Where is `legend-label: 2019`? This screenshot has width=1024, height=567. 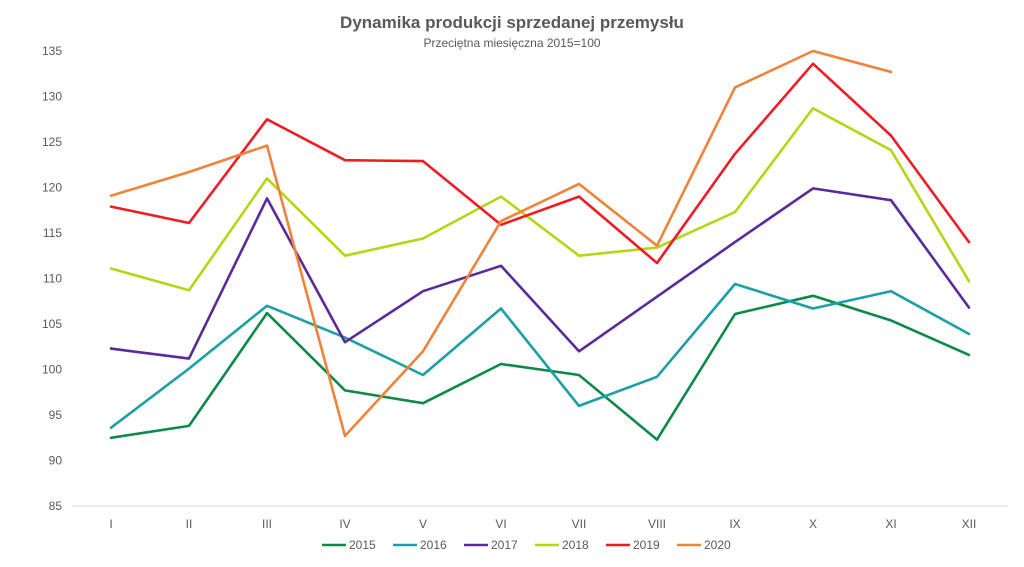
legend-label: 2019 is located at coordinates (646, 545).